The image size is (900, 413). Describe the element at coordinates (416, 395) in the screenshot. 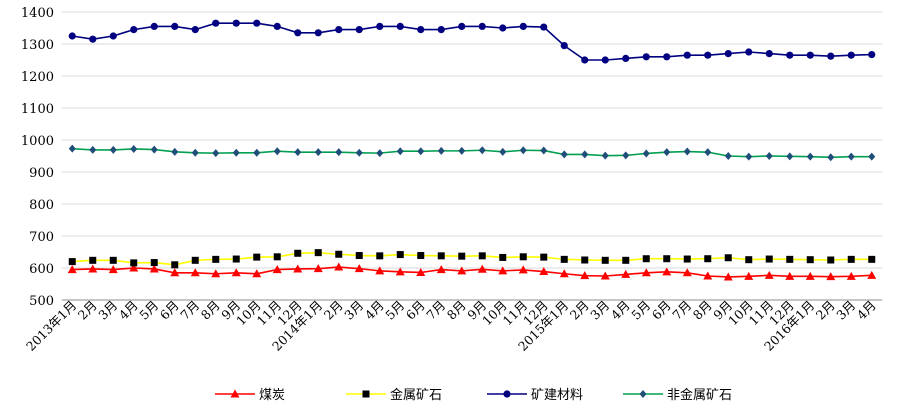

I see `legend-label: 金属矿石` at that location.